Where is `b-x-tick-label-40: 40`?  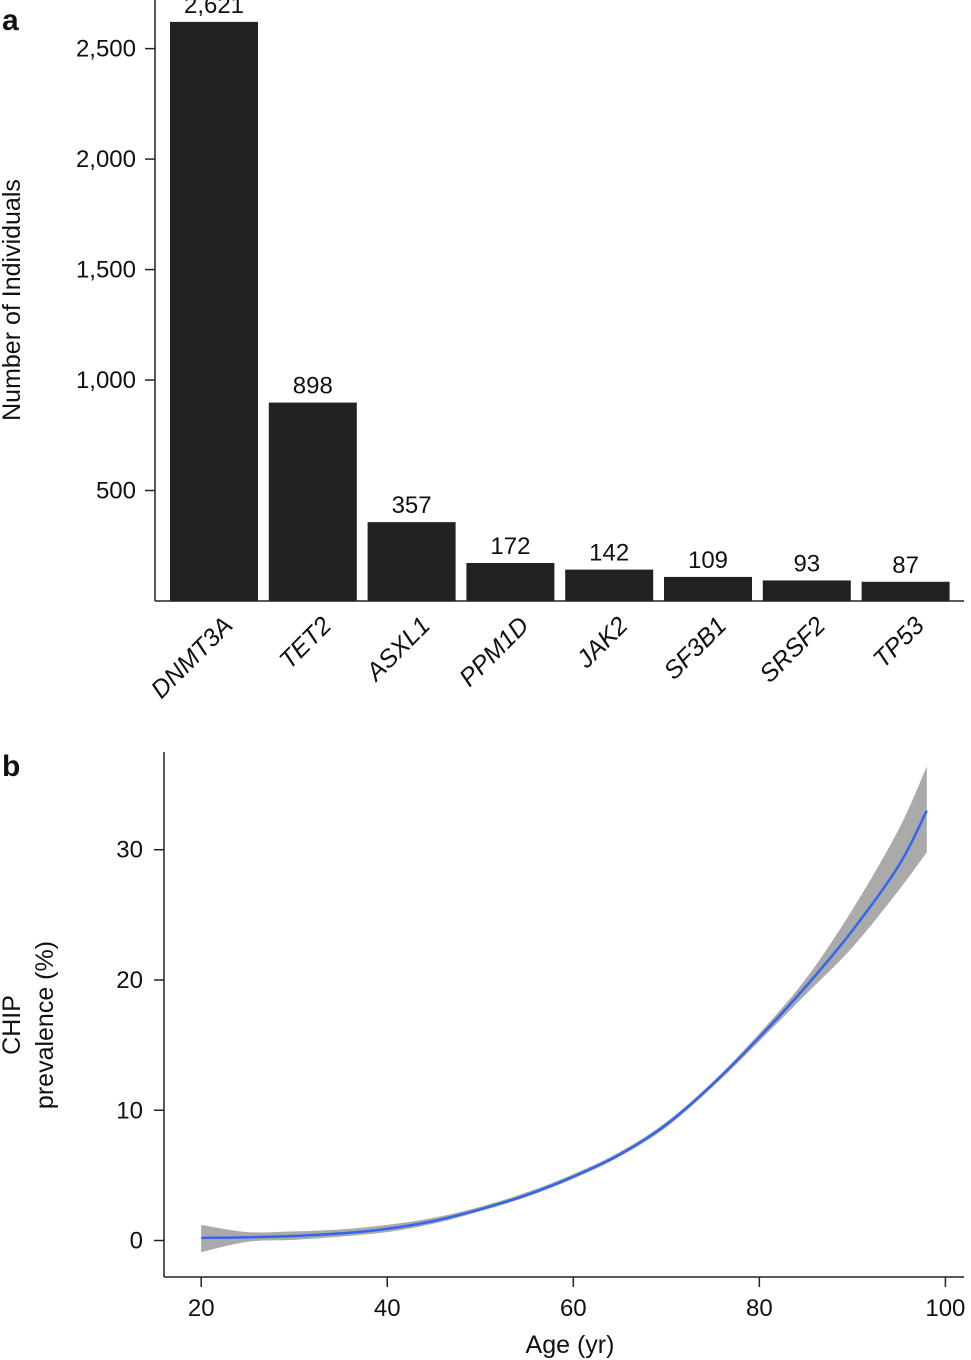 b-x-tick-label-40: 40 is located at coordinates (387, 1308).